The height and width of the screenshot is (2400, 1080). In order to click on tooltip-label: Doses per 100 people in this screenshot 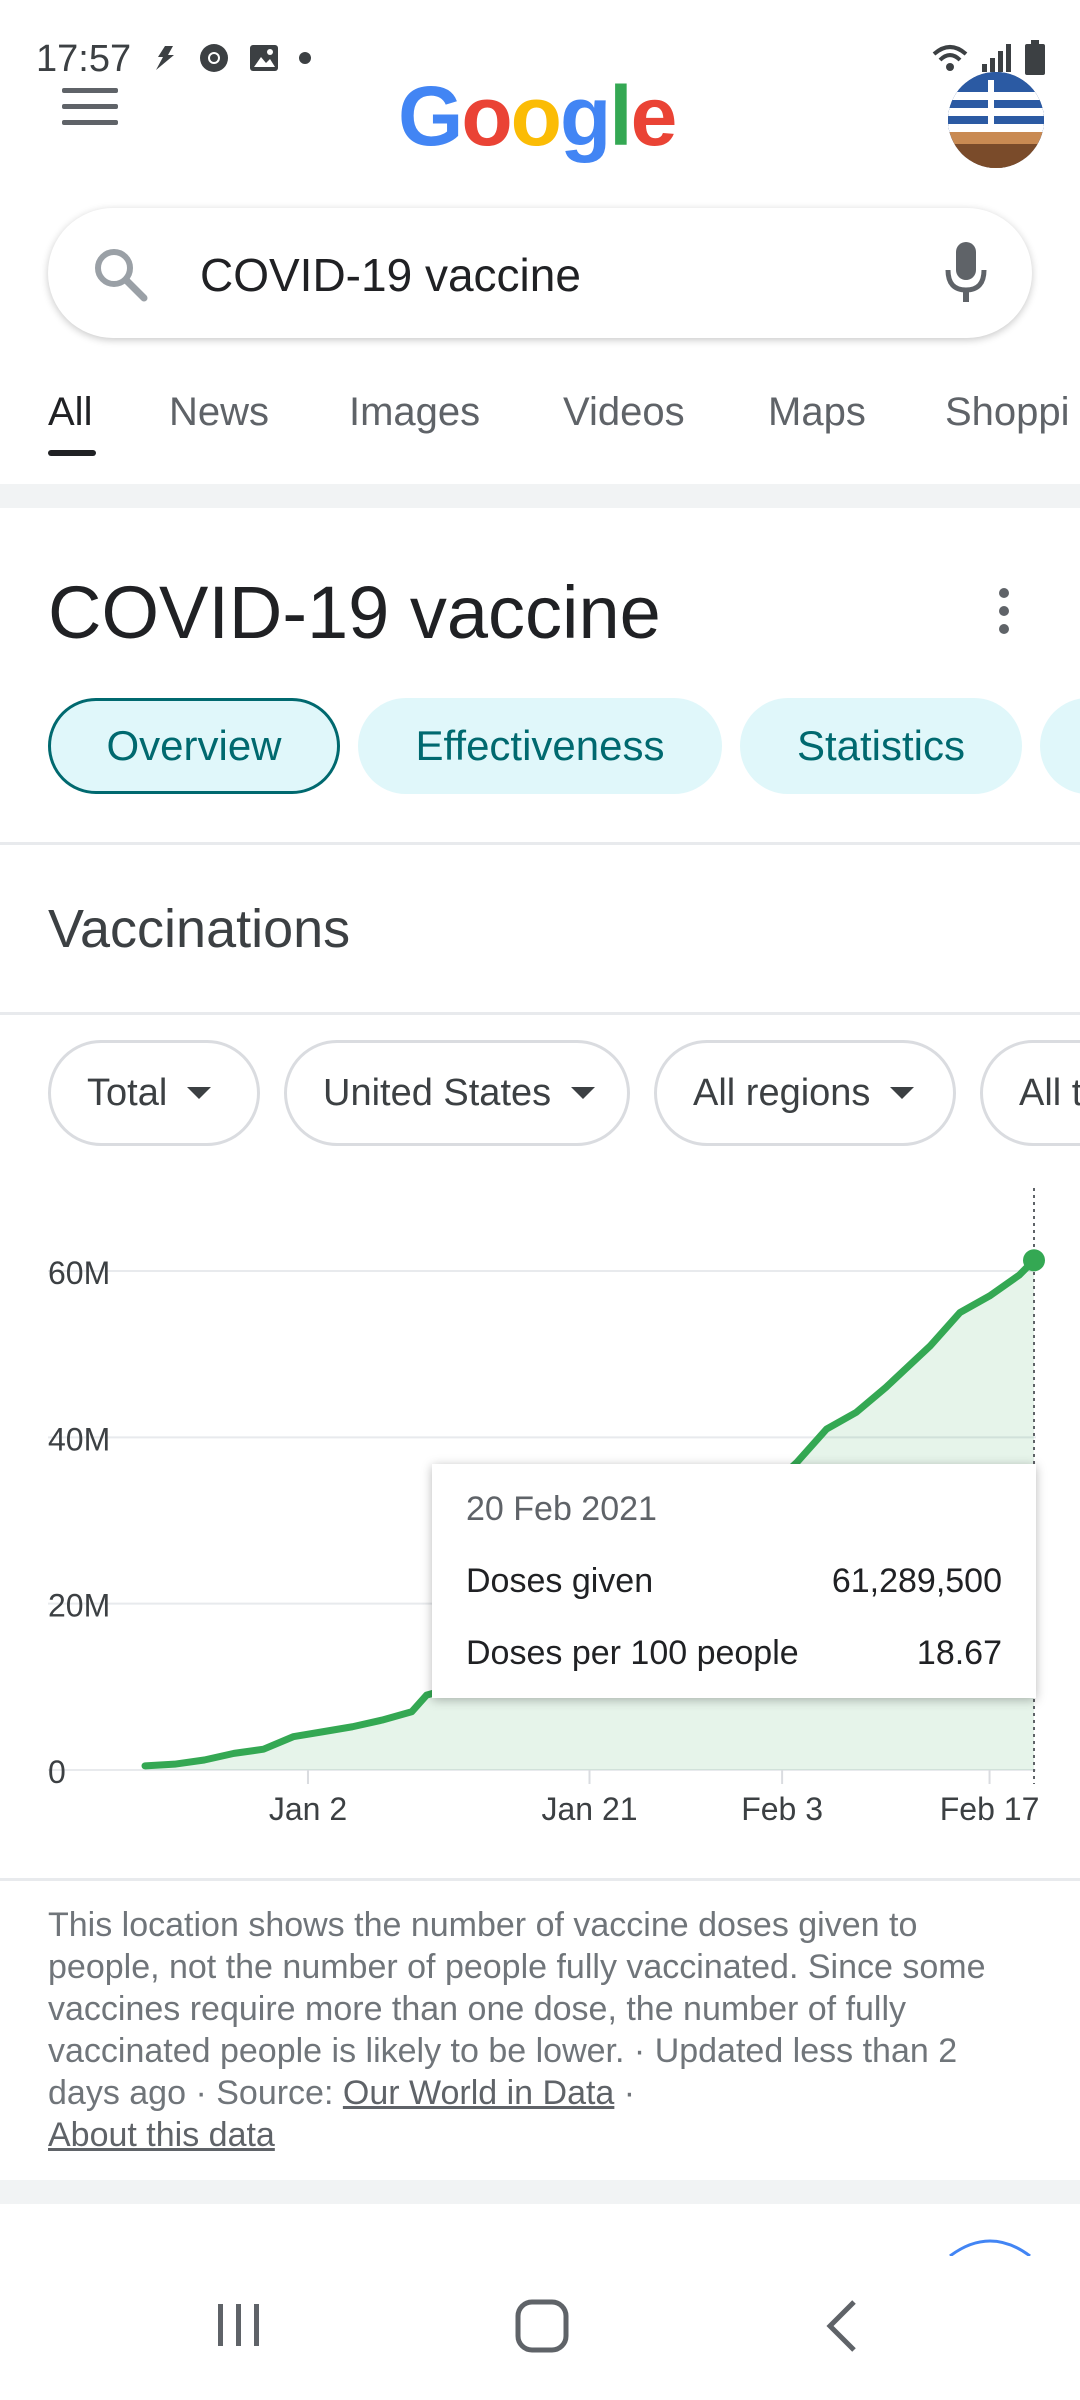, I will do `click(632, 1653)`.